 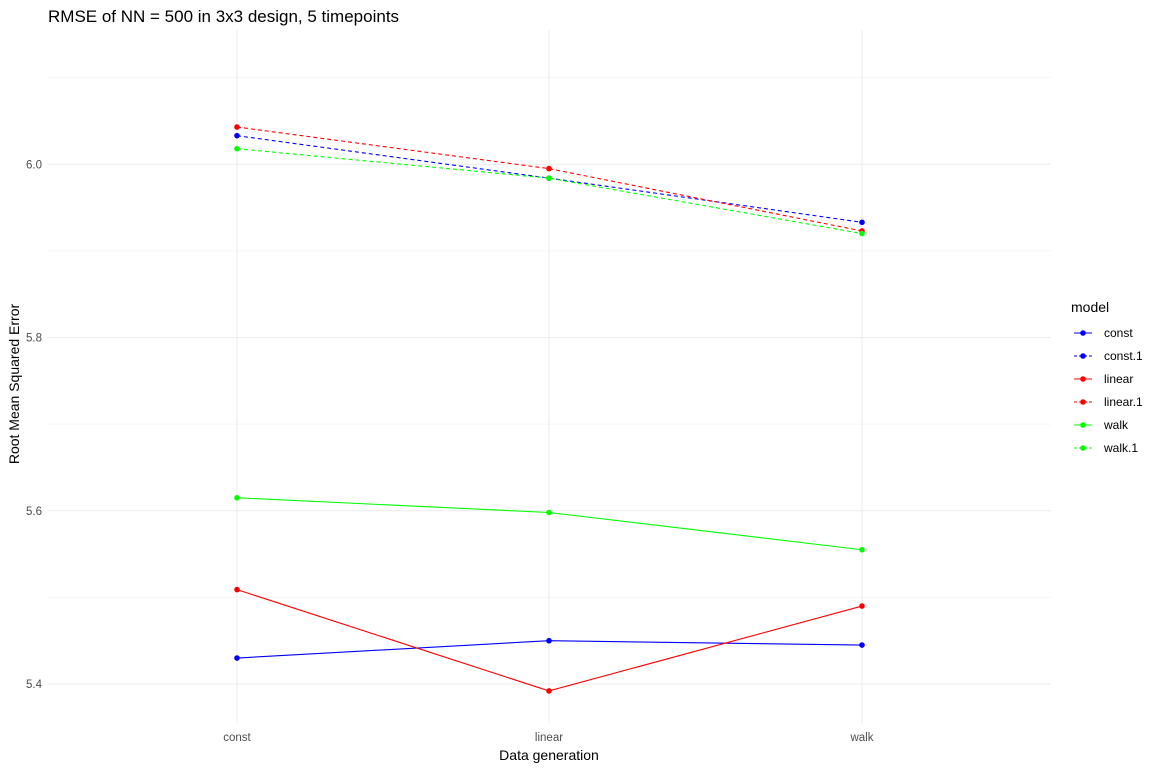 I want to click on y-axis-title: Root Mean Squared Error, so click(x=14, y=384).